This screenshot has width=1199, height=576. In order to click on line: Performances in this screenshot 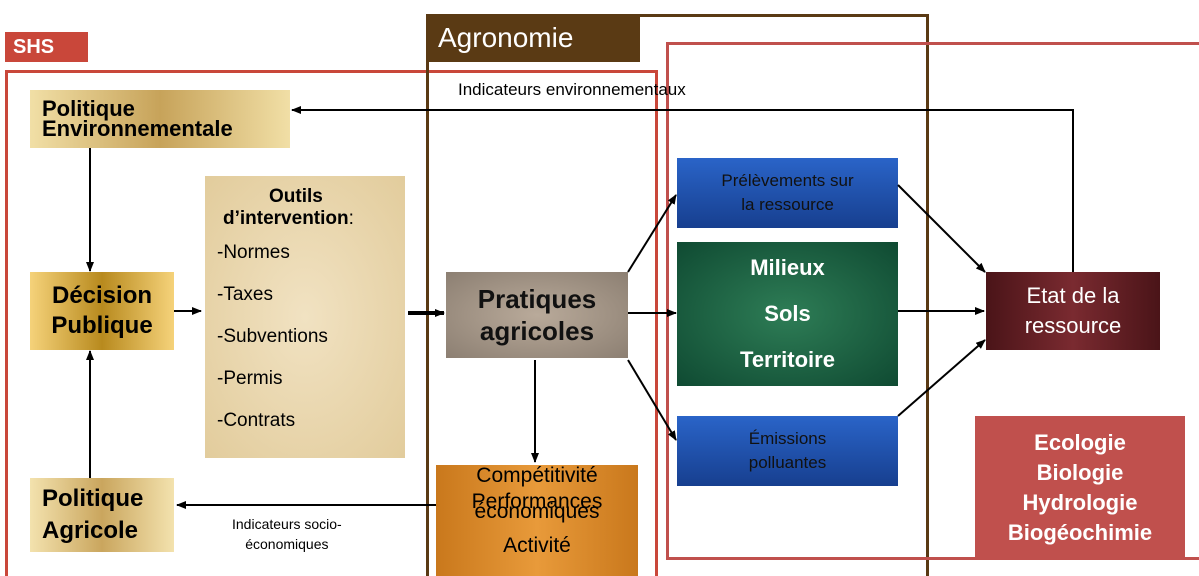, I will do `click(537, 501)`.